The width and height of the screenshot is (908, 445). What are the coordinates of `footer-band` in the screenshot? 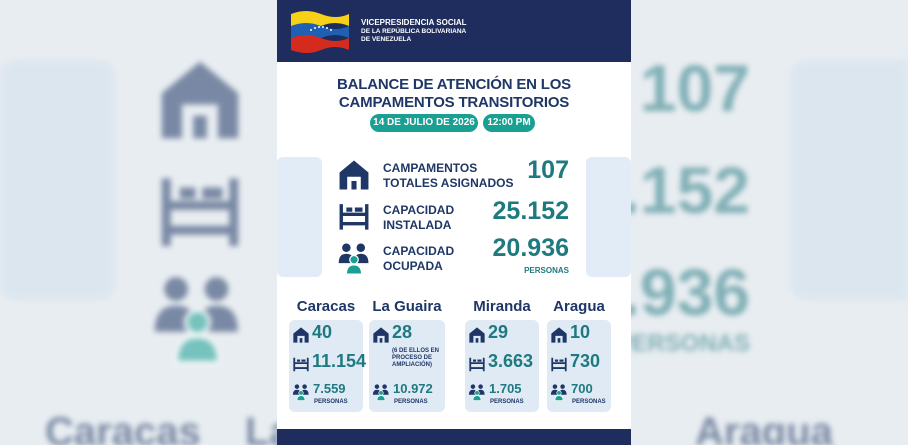 It's located at (454, 437).